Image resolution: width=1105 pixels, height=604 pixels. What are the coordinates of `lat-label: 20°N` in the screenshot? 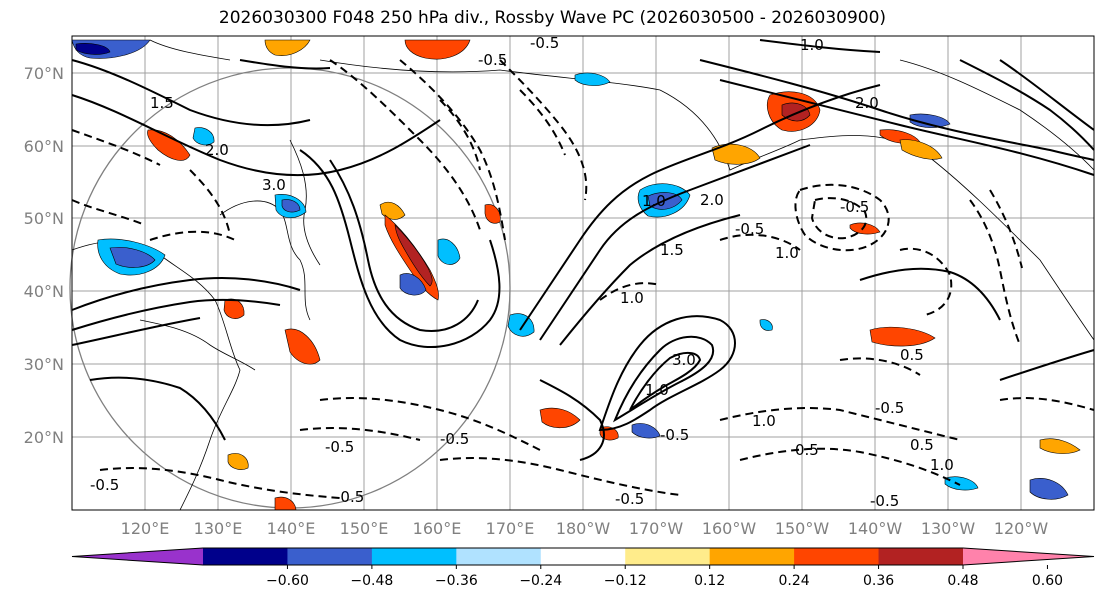 It's located at (44, 437).